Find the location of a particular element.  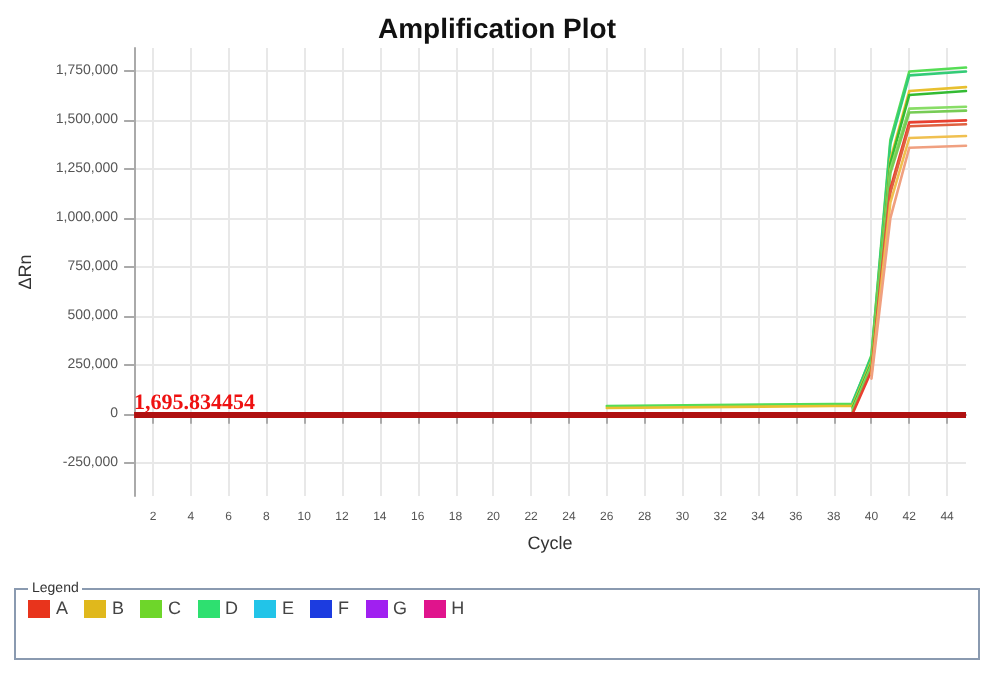

category-label: G is located at coordinates (400, 608).